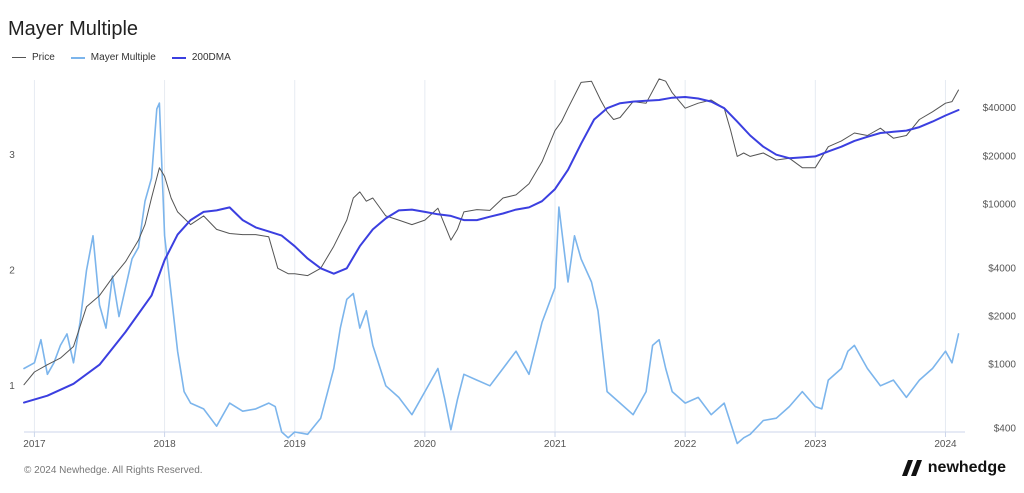  I want to click on legend-item-dma: 200DMA, so click(201, 57).